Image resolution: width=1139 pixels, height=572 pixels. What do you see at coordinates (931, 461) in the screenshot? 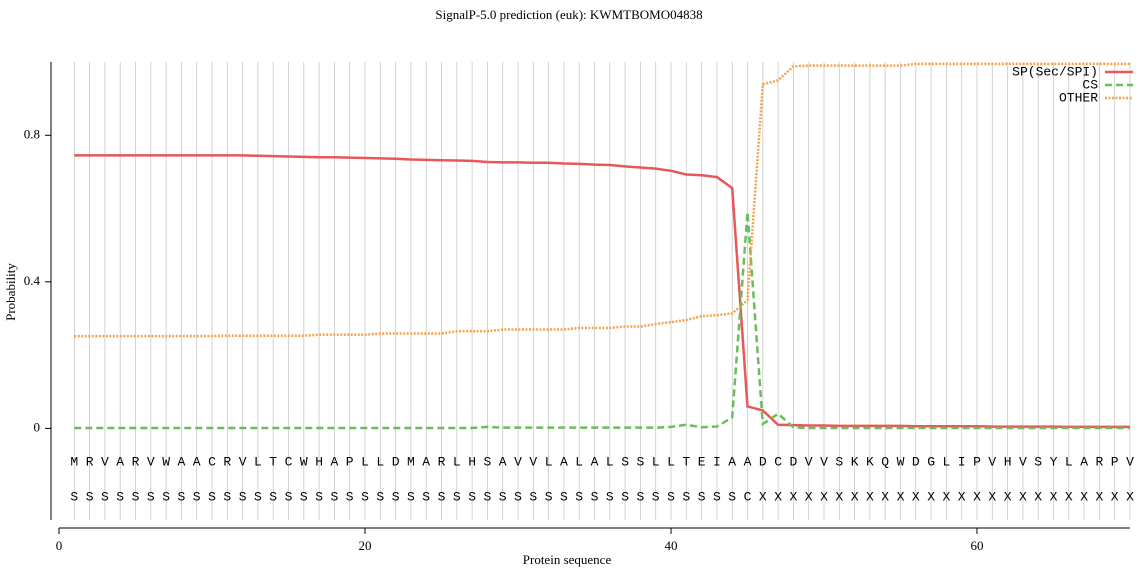
I see `residue: G` at bounding box center [931, 461].